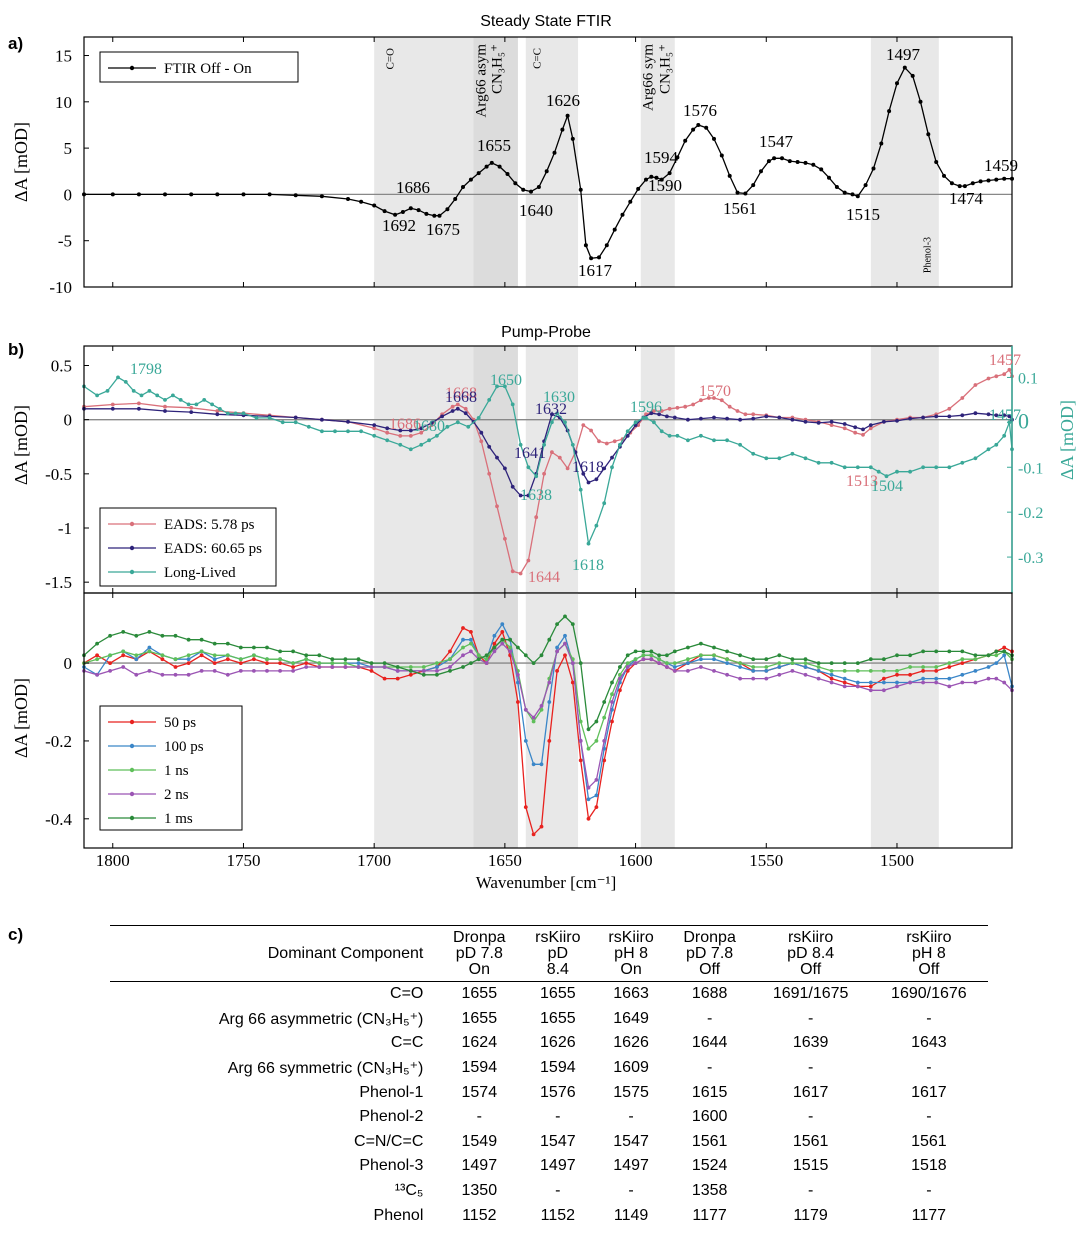  What do you see at coordinates (558, 1092) in the screenshot?
I see `table-cell: 1576` at bounding box center [558, 1092].